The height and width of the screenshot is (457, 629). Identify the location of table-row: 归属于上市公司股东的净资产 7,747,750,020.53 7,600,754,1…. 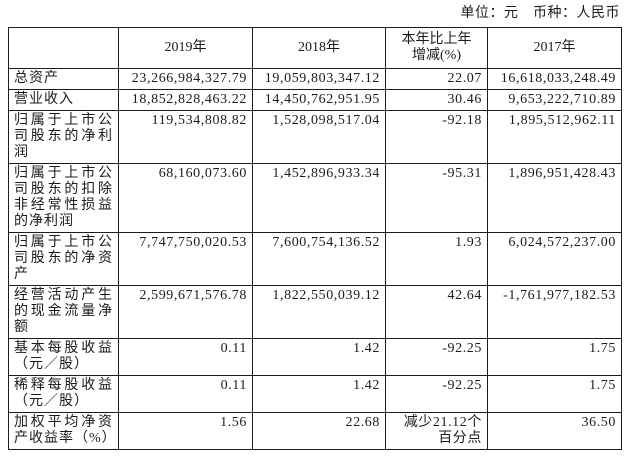
(315, 259).